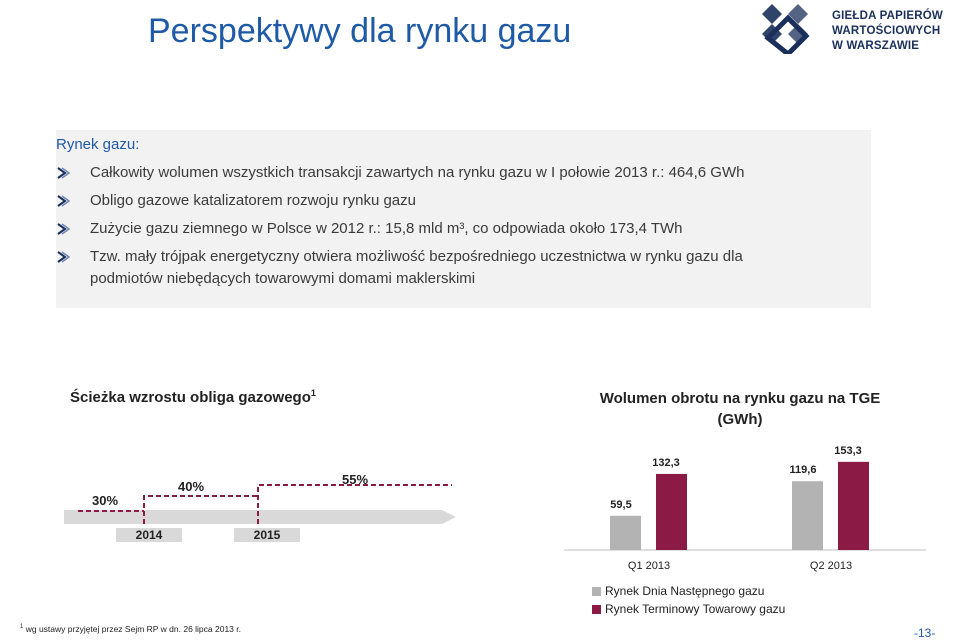  Describe the element at coordinates (22, 627) in the screenshot. I see `footnote-mark: 1` at that location.